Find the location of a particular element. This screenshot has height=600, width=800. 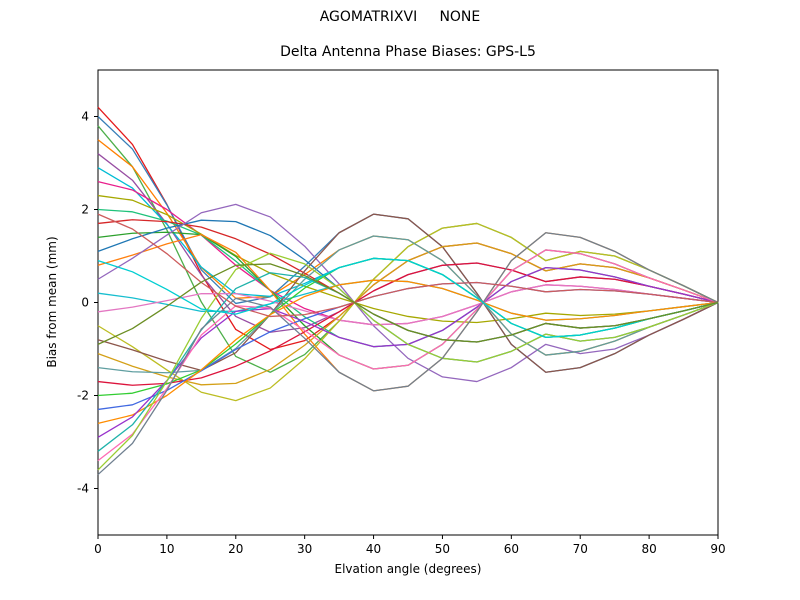

series-line-s16 is located at coordinates (408, 305).